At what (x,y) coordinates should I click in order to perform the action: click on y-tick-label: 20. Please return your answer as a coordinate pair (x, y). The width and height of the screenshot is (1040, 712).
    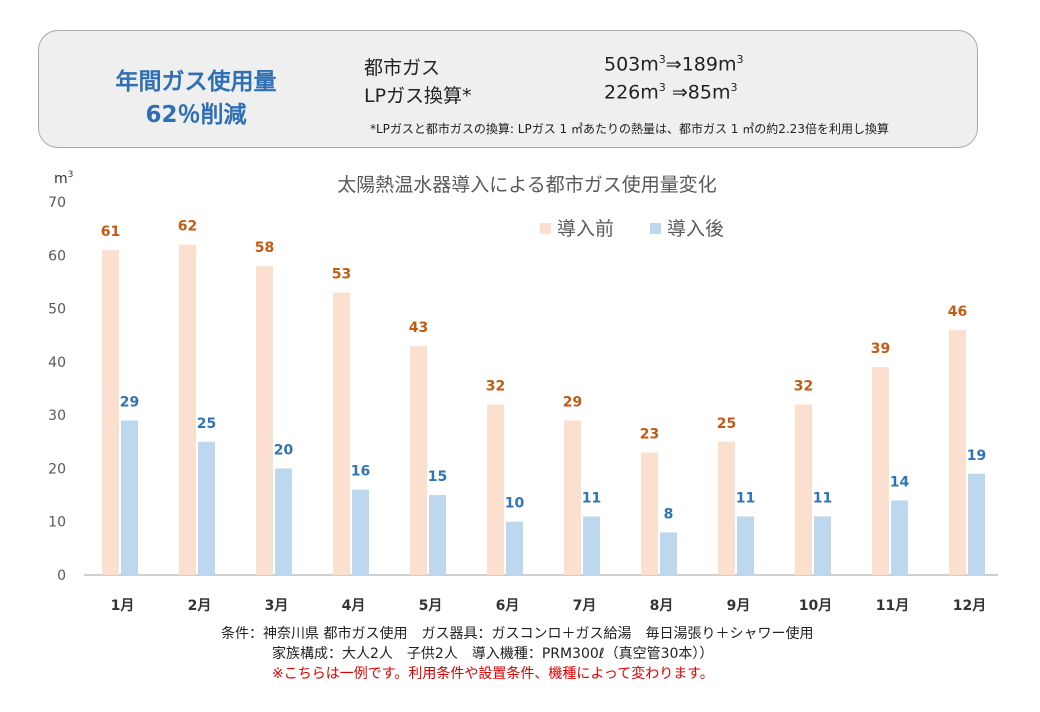
    Looking at the image, I should click on (57, 469).